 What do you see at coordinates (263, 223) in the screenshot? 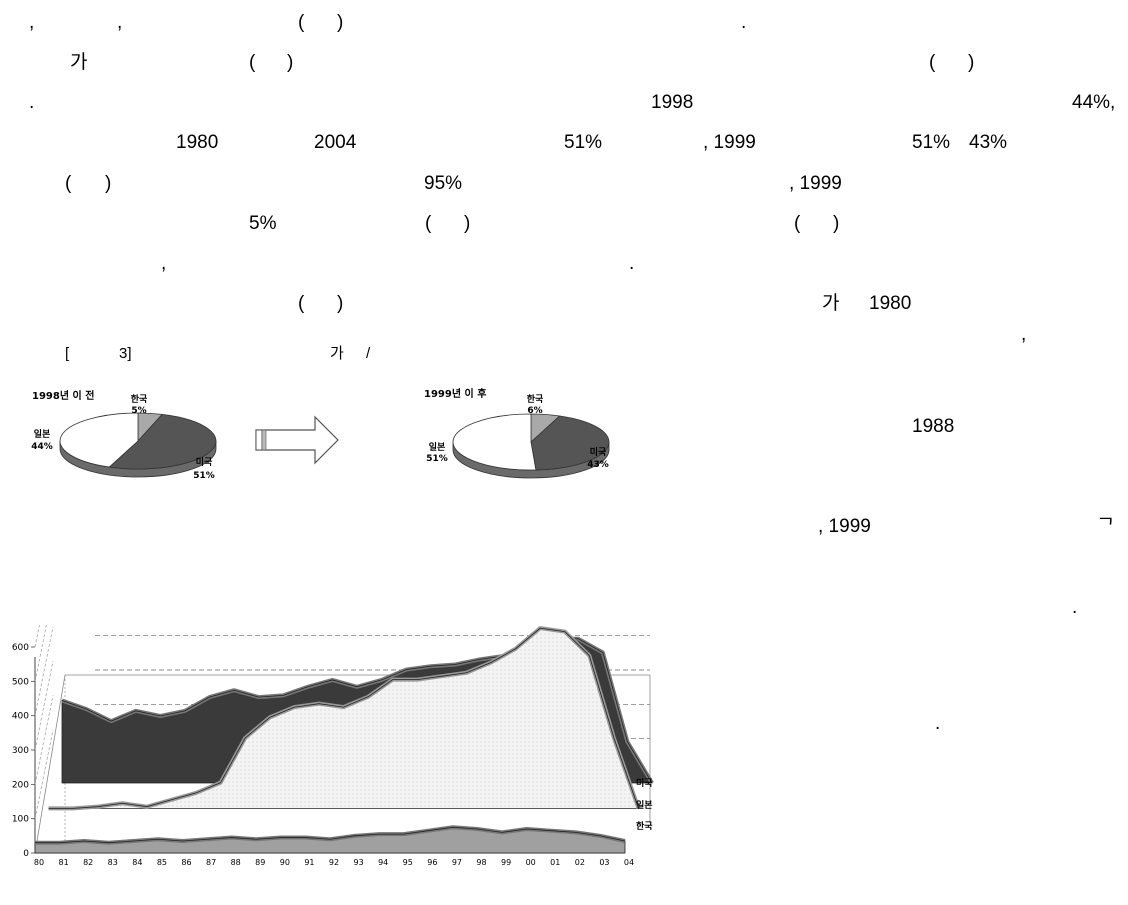
I see `text-fragment: 5%` at bounding box center [263, 223].